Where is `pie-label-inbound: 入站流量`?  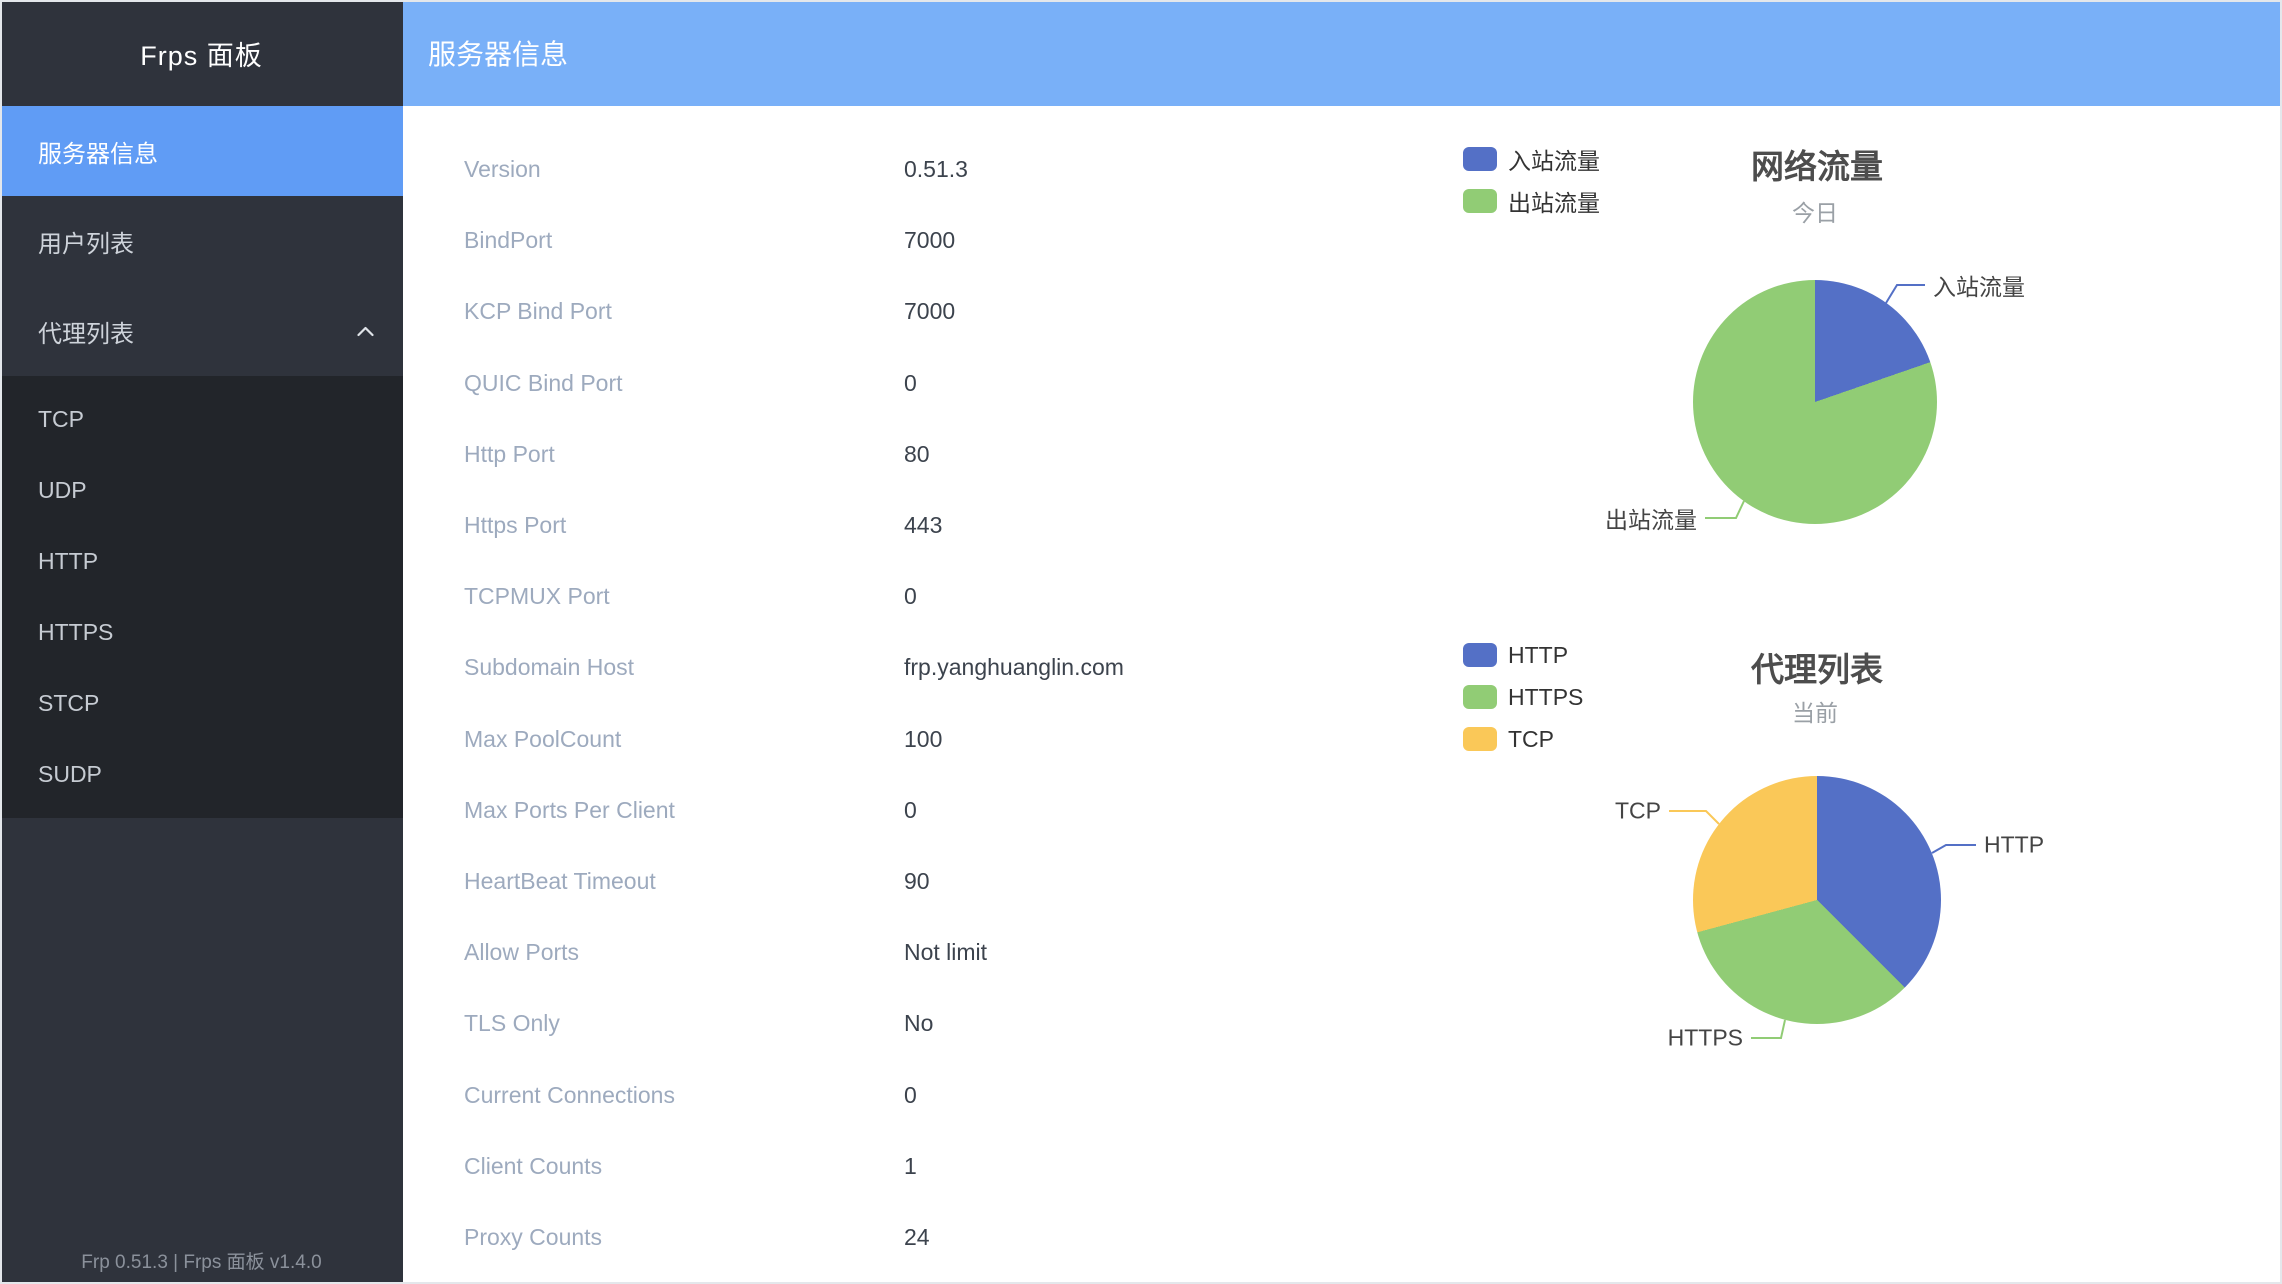 pie-label-inbound: 入站流量 is located at coordinates (1979, 287).